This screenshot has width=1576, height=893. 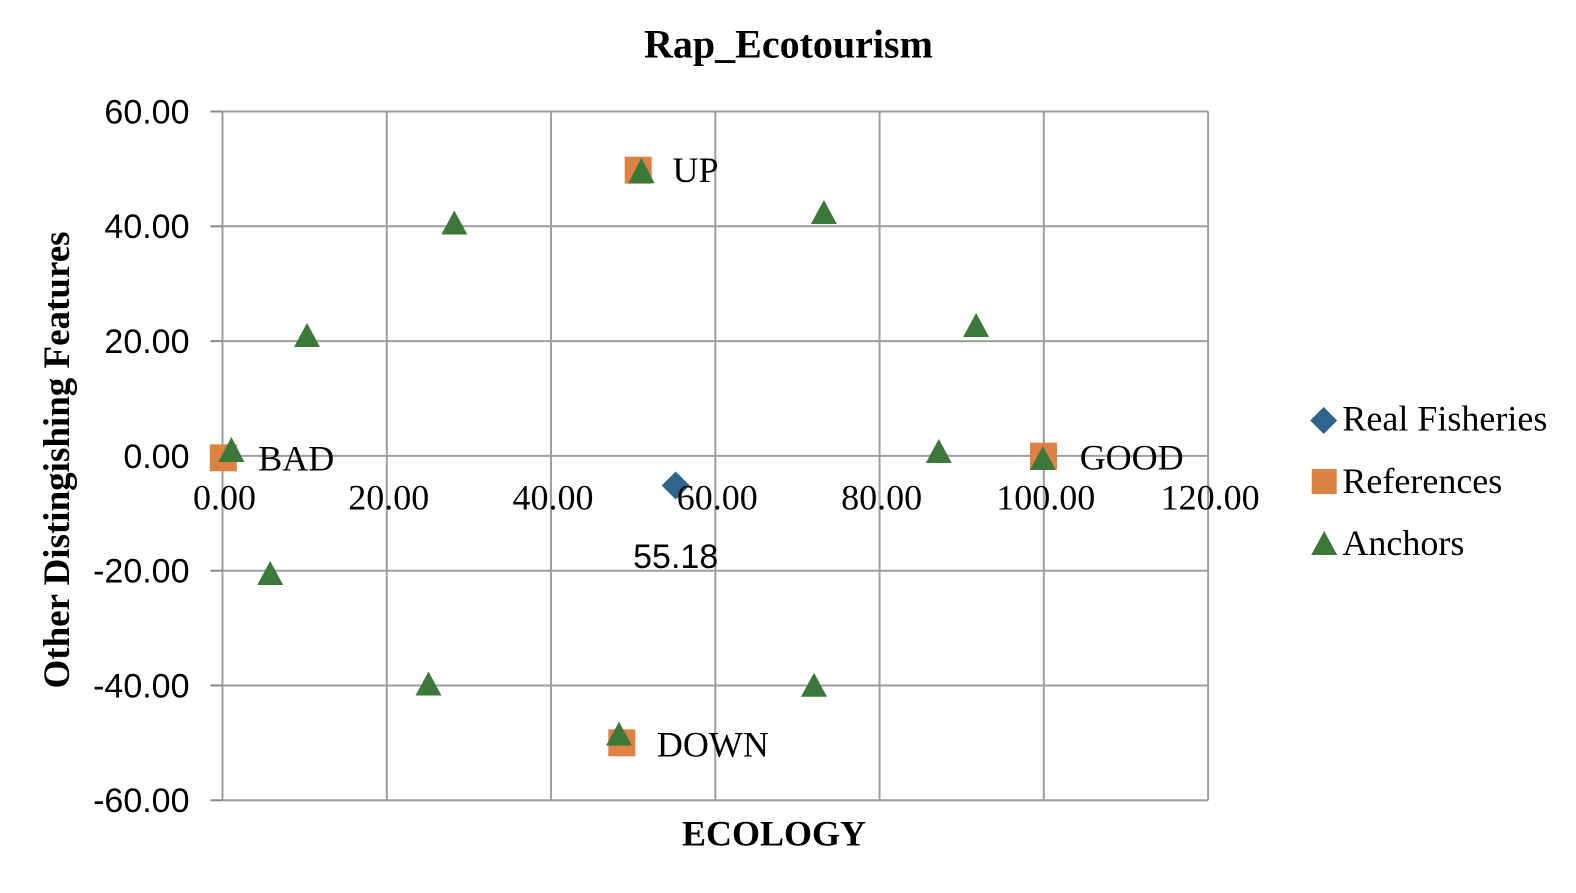 What do you see at coordinates (141, 572) in the screenshot?
I see `svg-text: -20.00` at bounding box center [141, 572].